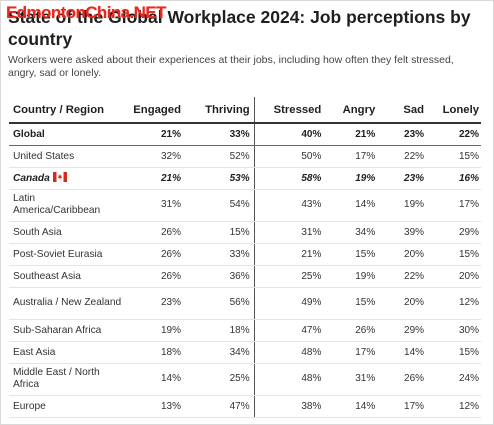 This screenshot has width=494, height=425. I want to click on region-name: Global, so click(29, 134).